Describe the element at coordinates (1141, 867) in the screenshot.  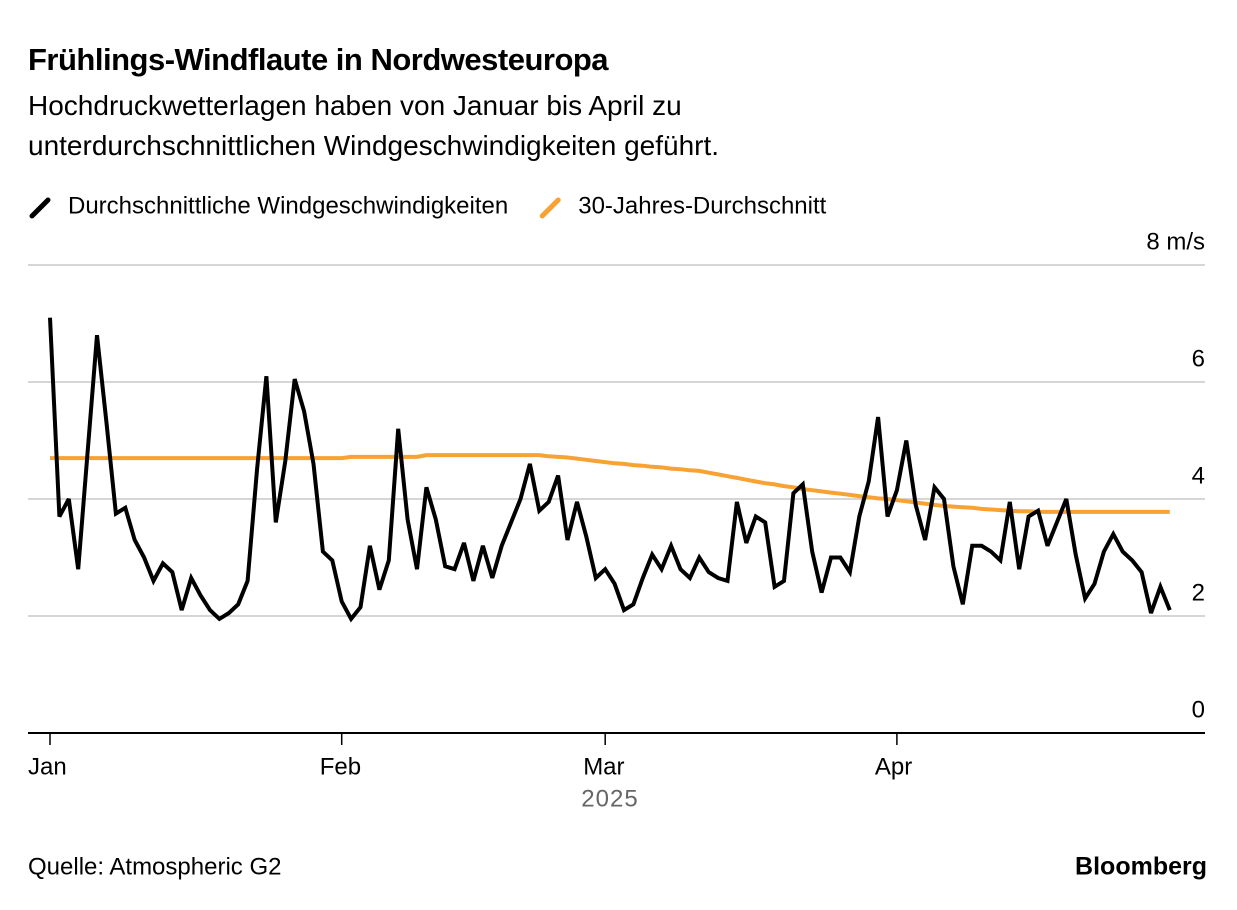
I see `brand: Bloomberg` at that location.